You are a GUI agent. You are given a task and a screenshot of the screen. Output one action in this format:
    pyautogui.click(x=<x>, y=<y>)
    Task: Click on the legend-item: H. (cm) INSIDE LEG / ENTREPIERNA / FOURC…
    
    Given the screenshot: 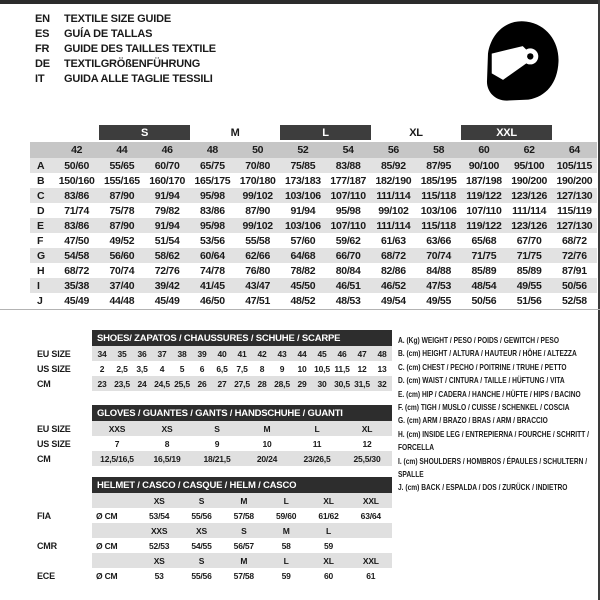 What is the action you would take?
    pyautogui.click(x=493, y=440)
    